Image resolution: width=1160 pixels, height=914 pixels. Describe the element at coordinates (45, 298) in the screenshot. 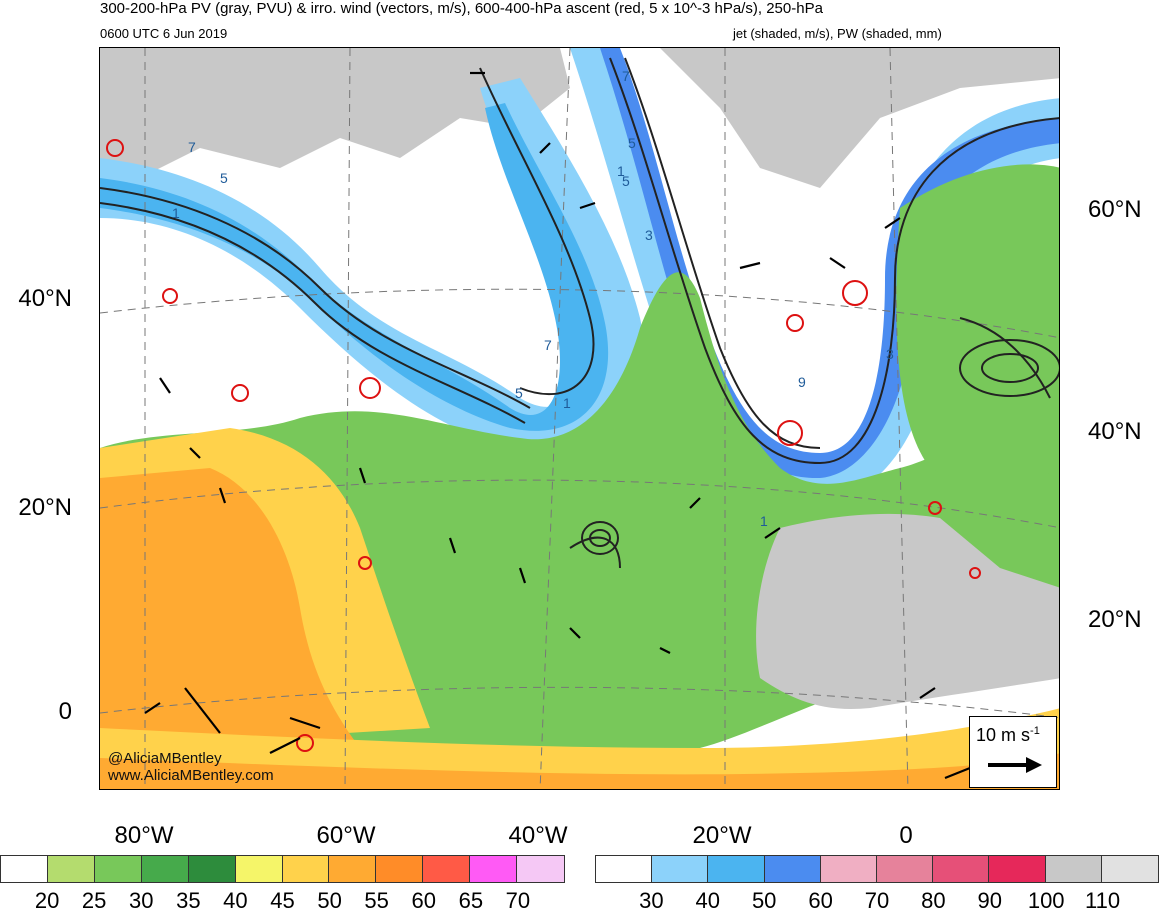

I see `lat-label-40n: 40°N` at that location.